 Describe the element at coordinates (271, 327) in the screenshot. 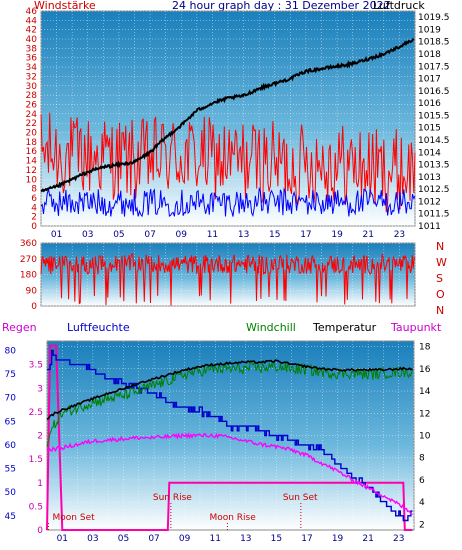

I see `windchill-label: Windchill` at that location.